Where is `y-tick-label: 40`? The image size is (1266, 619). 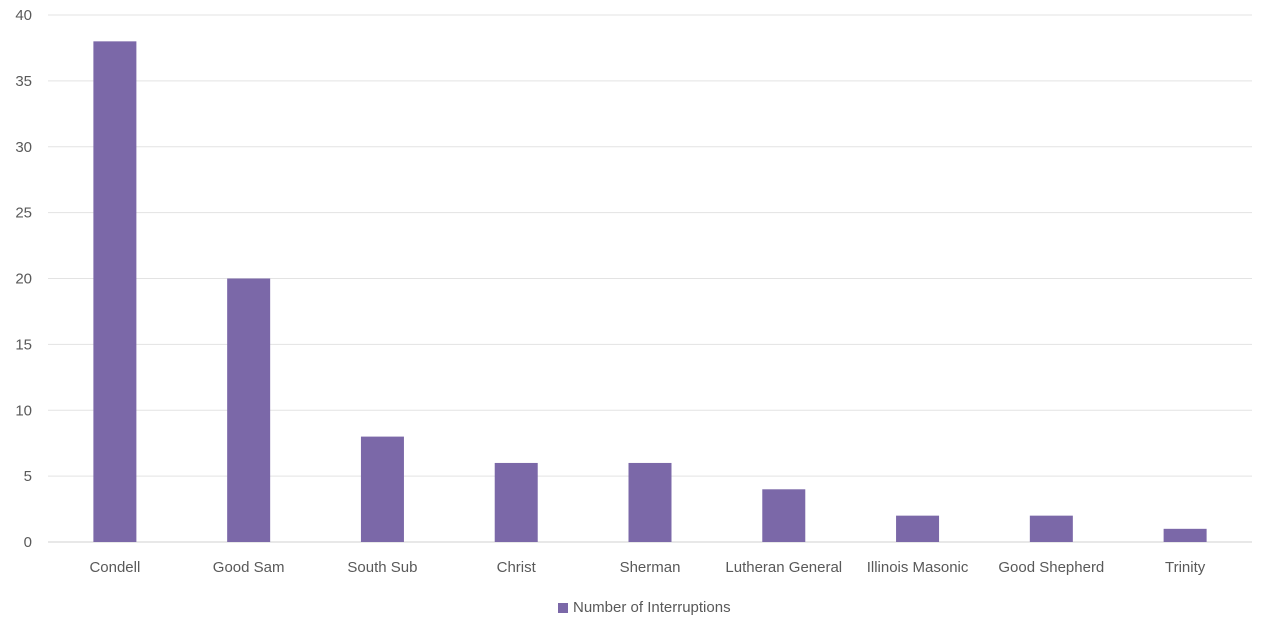 y-tick-label: 40 is located at coordinates (23, 15).